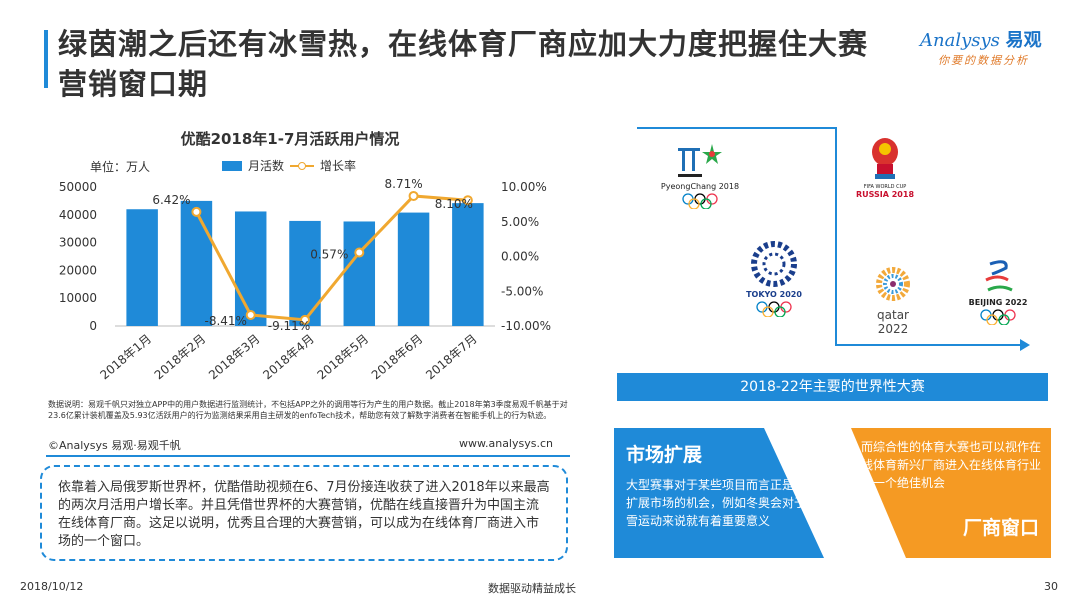 The width and height of the screenshot is (1080, 608). Describe the element at coordinates (520, 257) in the screenshot. I see `y2-tick-label: 0.00%` at that location.